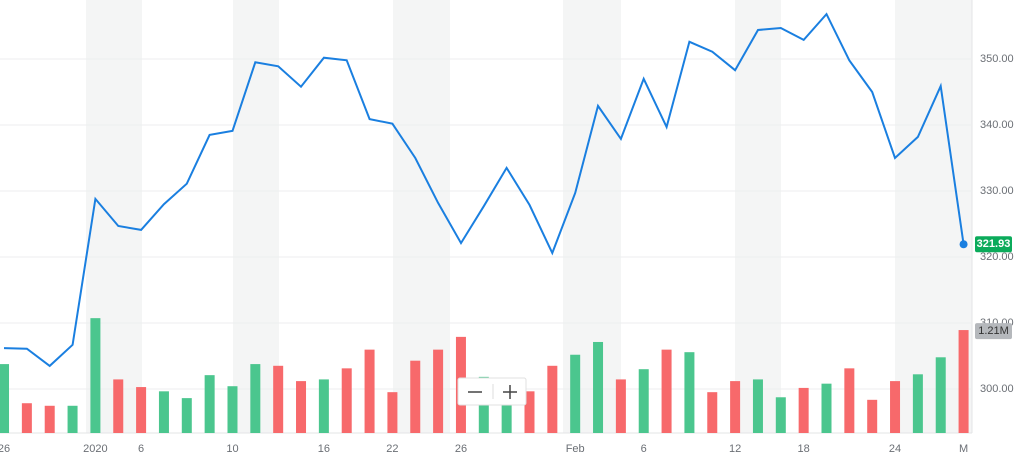  What do you see at coordinates (997, 59) in the screenshot?
I see `y-tick-label: 350.00` at bounding box center [997, 59].